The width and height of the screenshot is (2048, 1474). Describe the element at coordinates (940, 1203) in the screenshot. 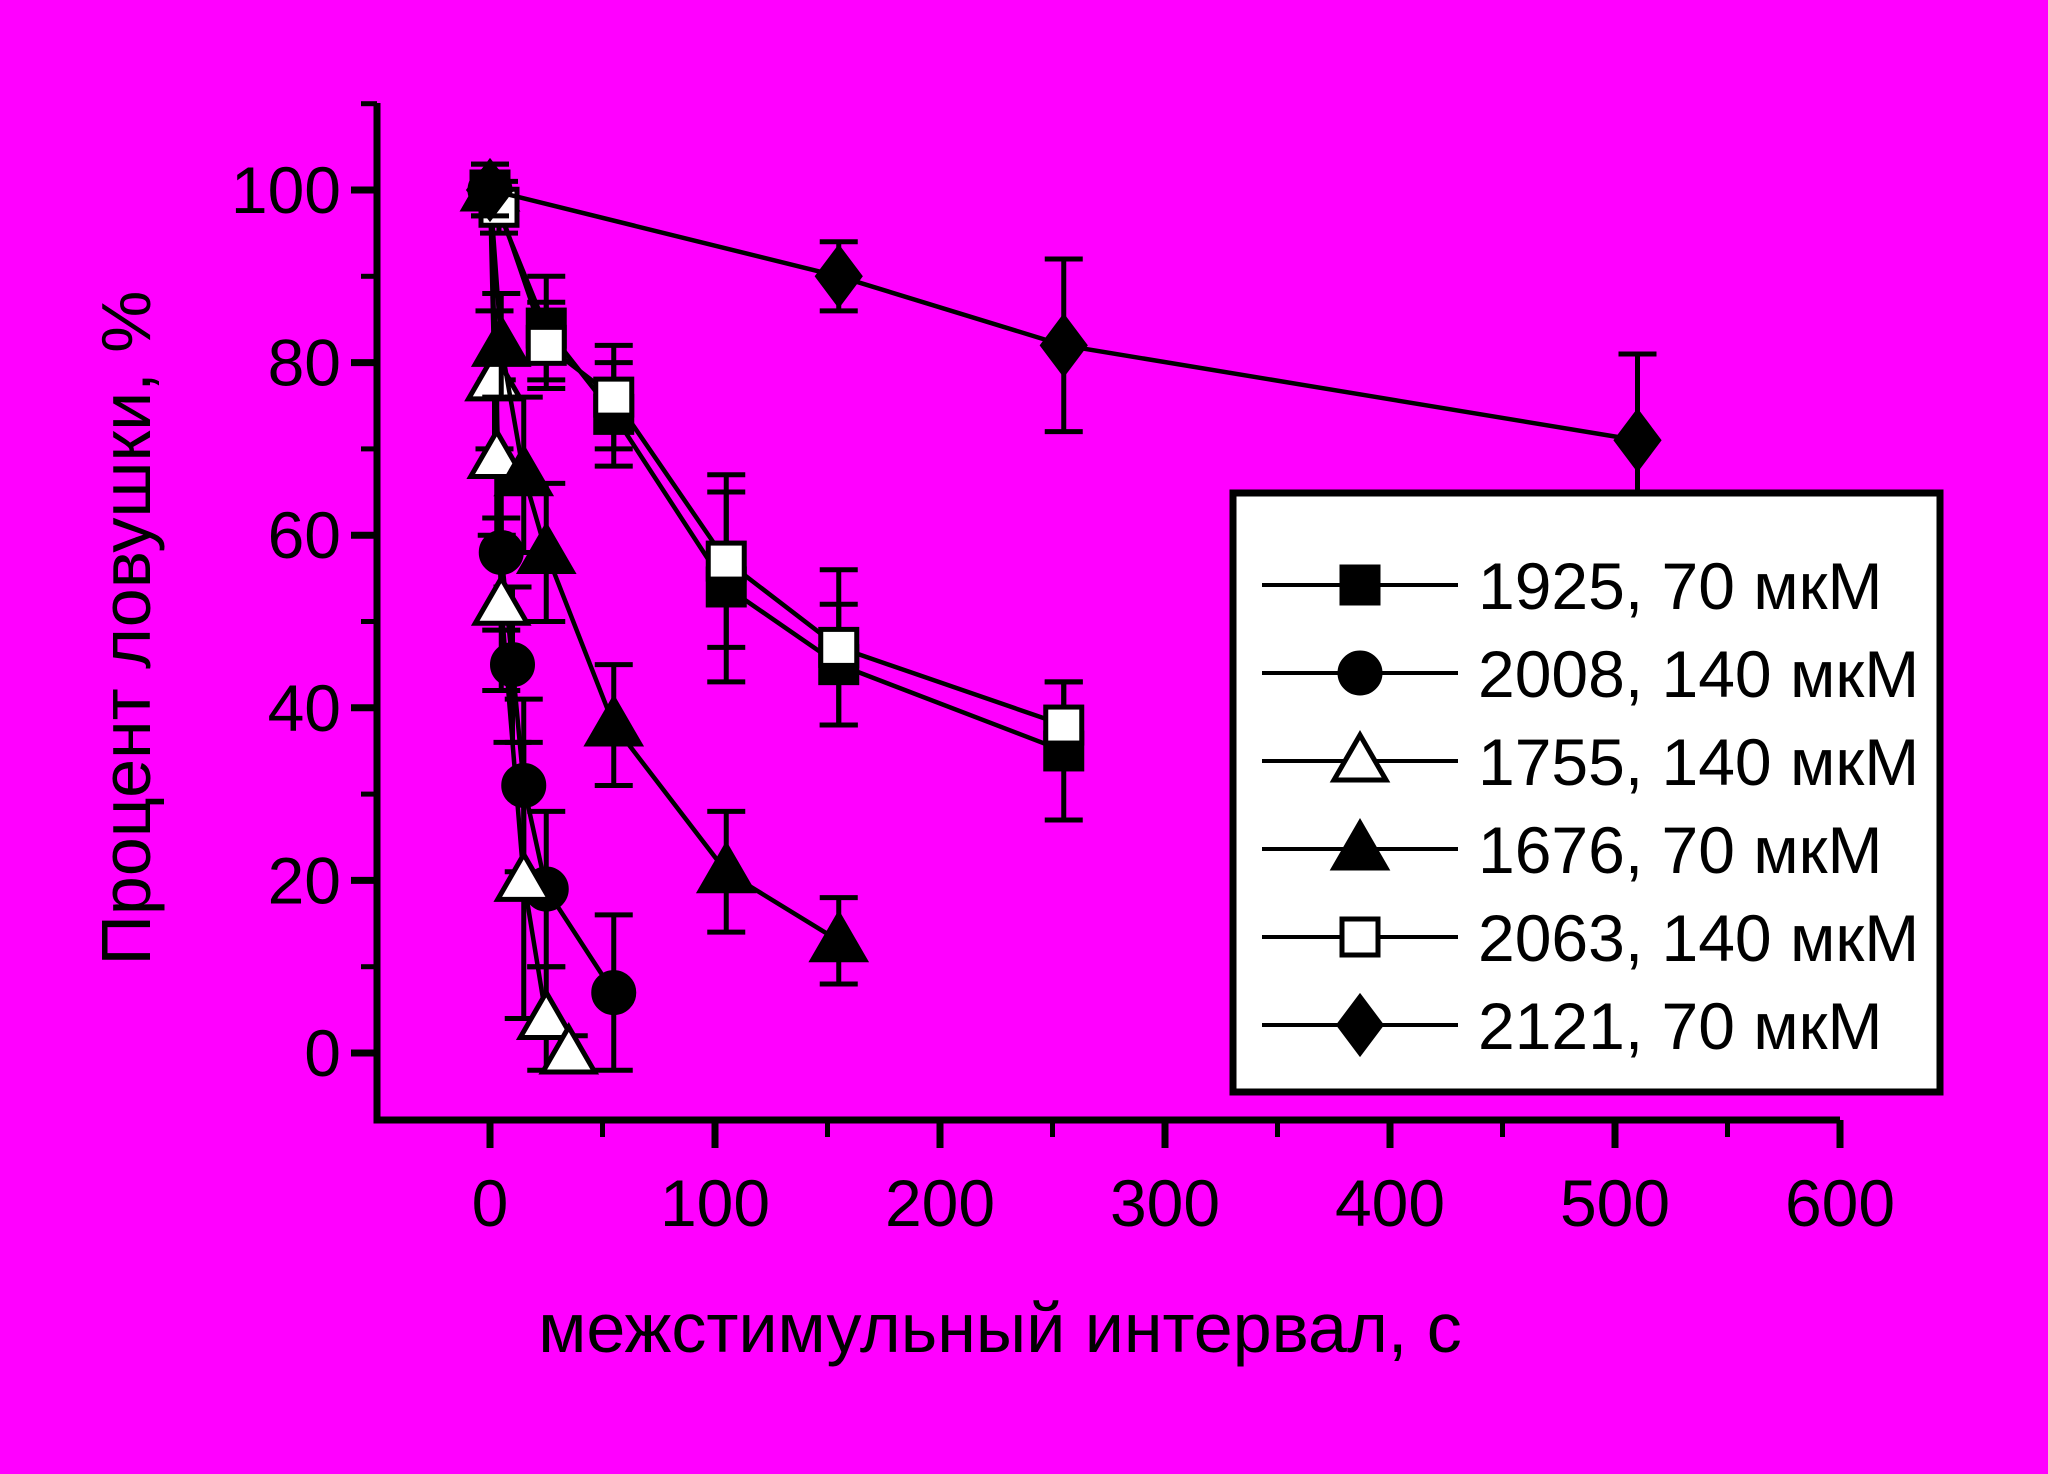

I see `x-tick-label: 200` at that location.